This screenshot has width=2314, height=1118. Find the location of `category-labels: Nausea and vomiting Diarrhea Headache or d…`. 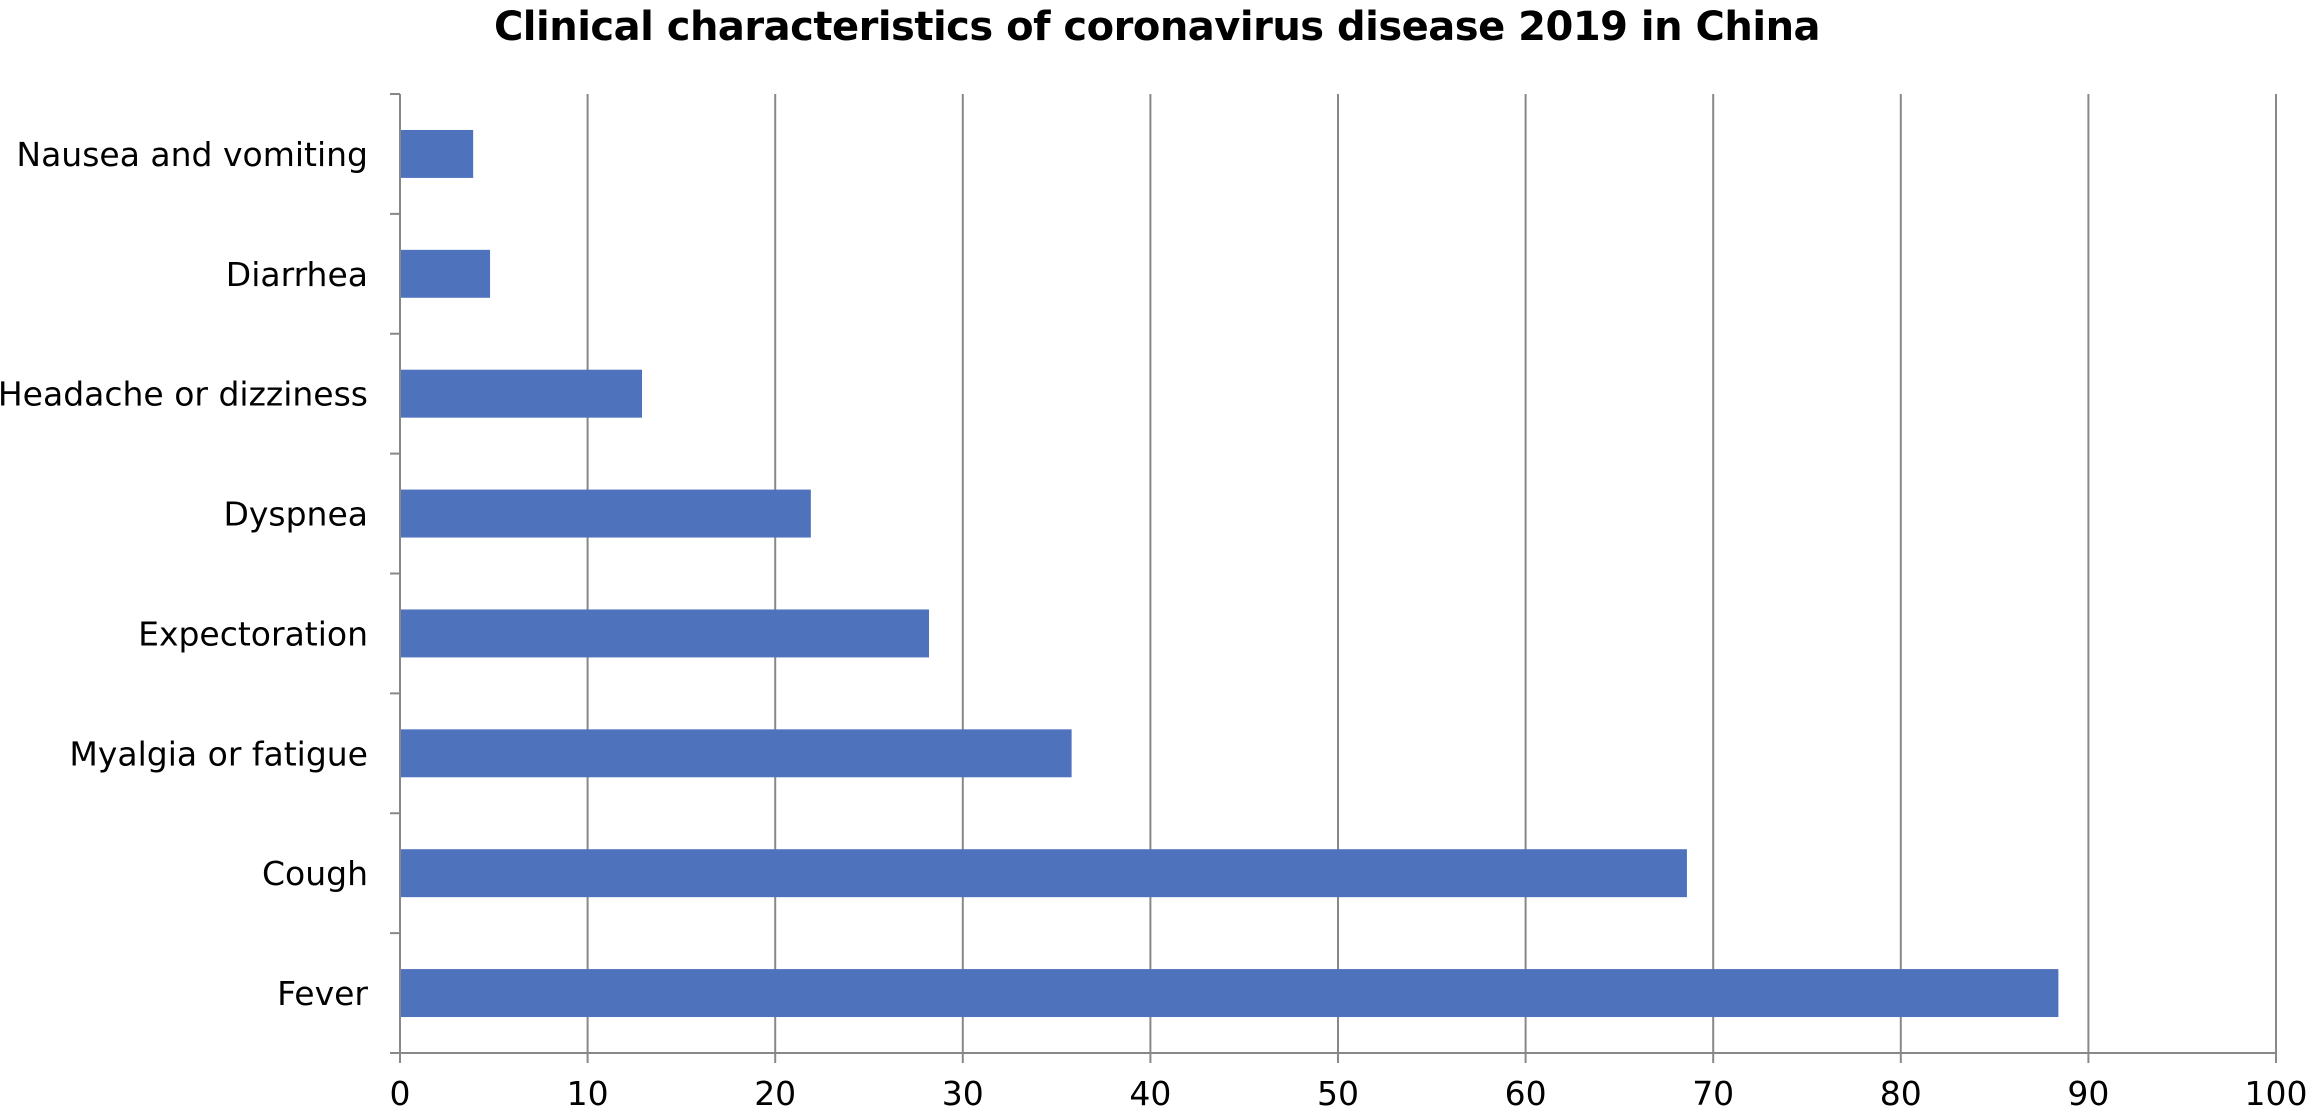

category-labels: Nausea and vomiting Diarrhea Headache or d… is located at coordinates (184, 574).